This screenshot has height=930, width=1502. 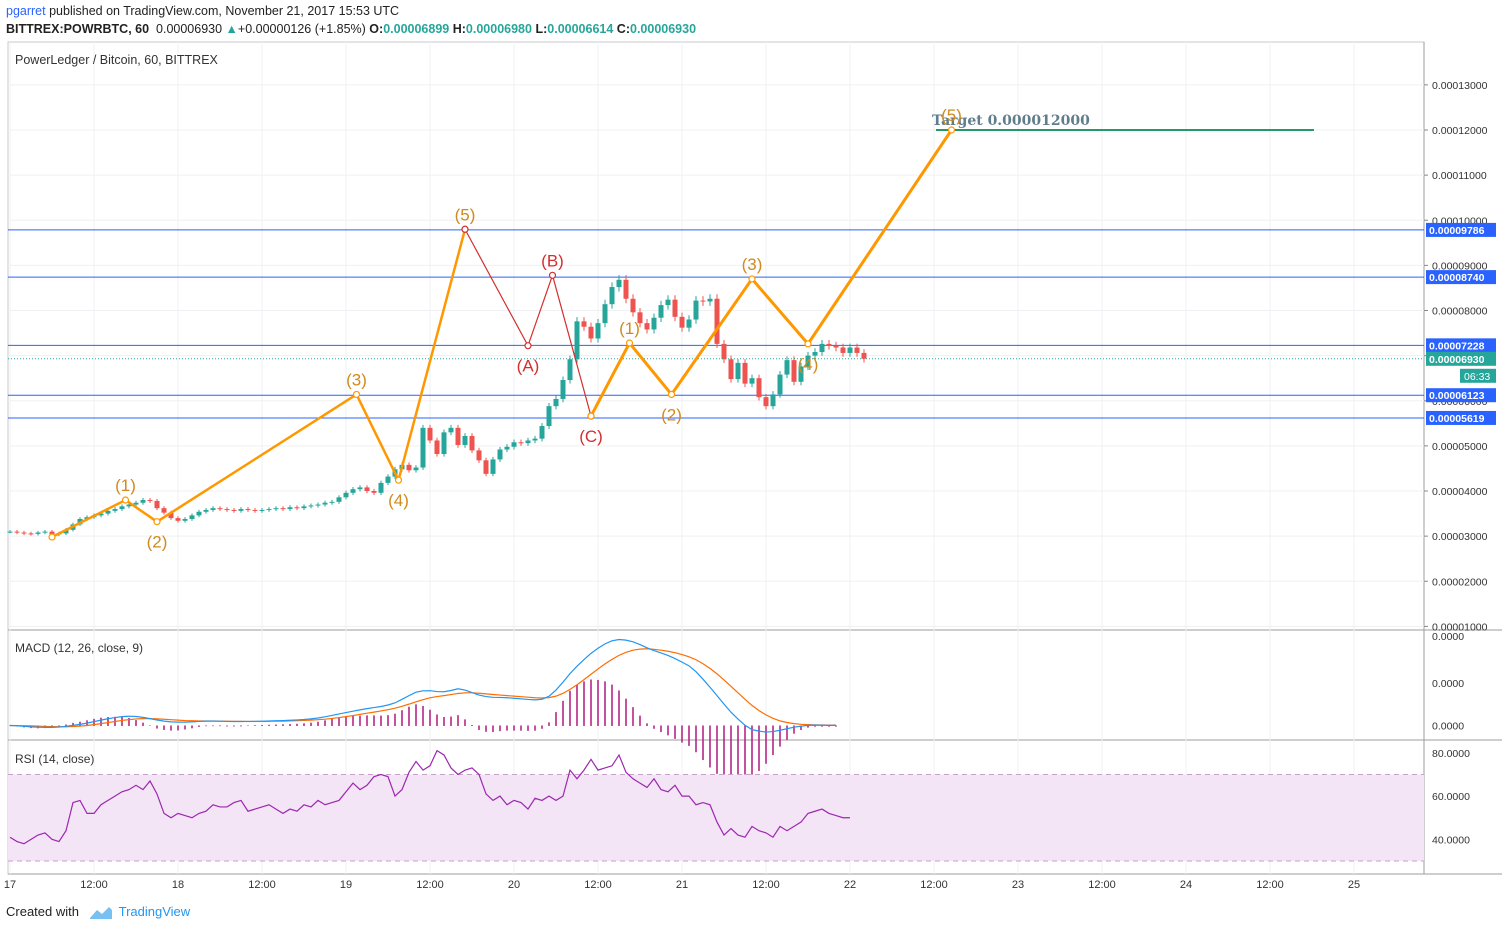 What do you see at coordinates (189, 29) in the screenshot?
I see `last-price: 0.00006930` at bounding box center [189, 29].